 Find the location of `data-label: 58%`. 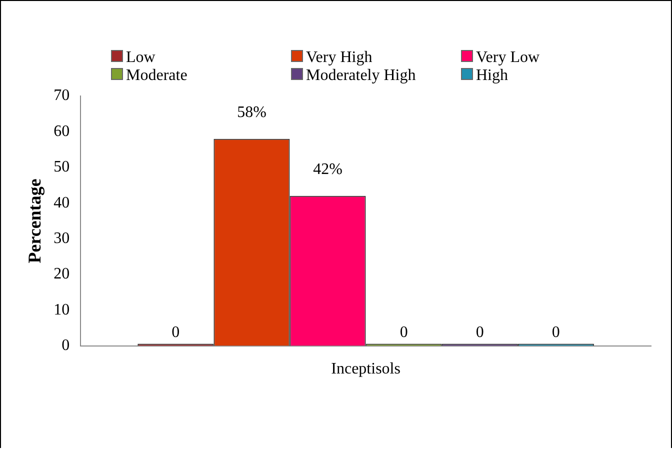

data-label: 58% is located at coordinates (251, 113).